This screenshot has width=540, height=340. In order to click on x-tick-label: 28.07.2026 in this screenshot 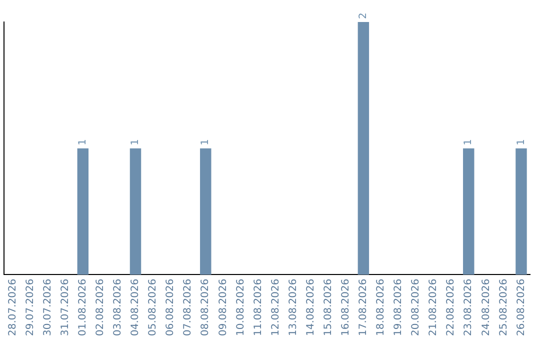, I will do `click(12, 307)`.